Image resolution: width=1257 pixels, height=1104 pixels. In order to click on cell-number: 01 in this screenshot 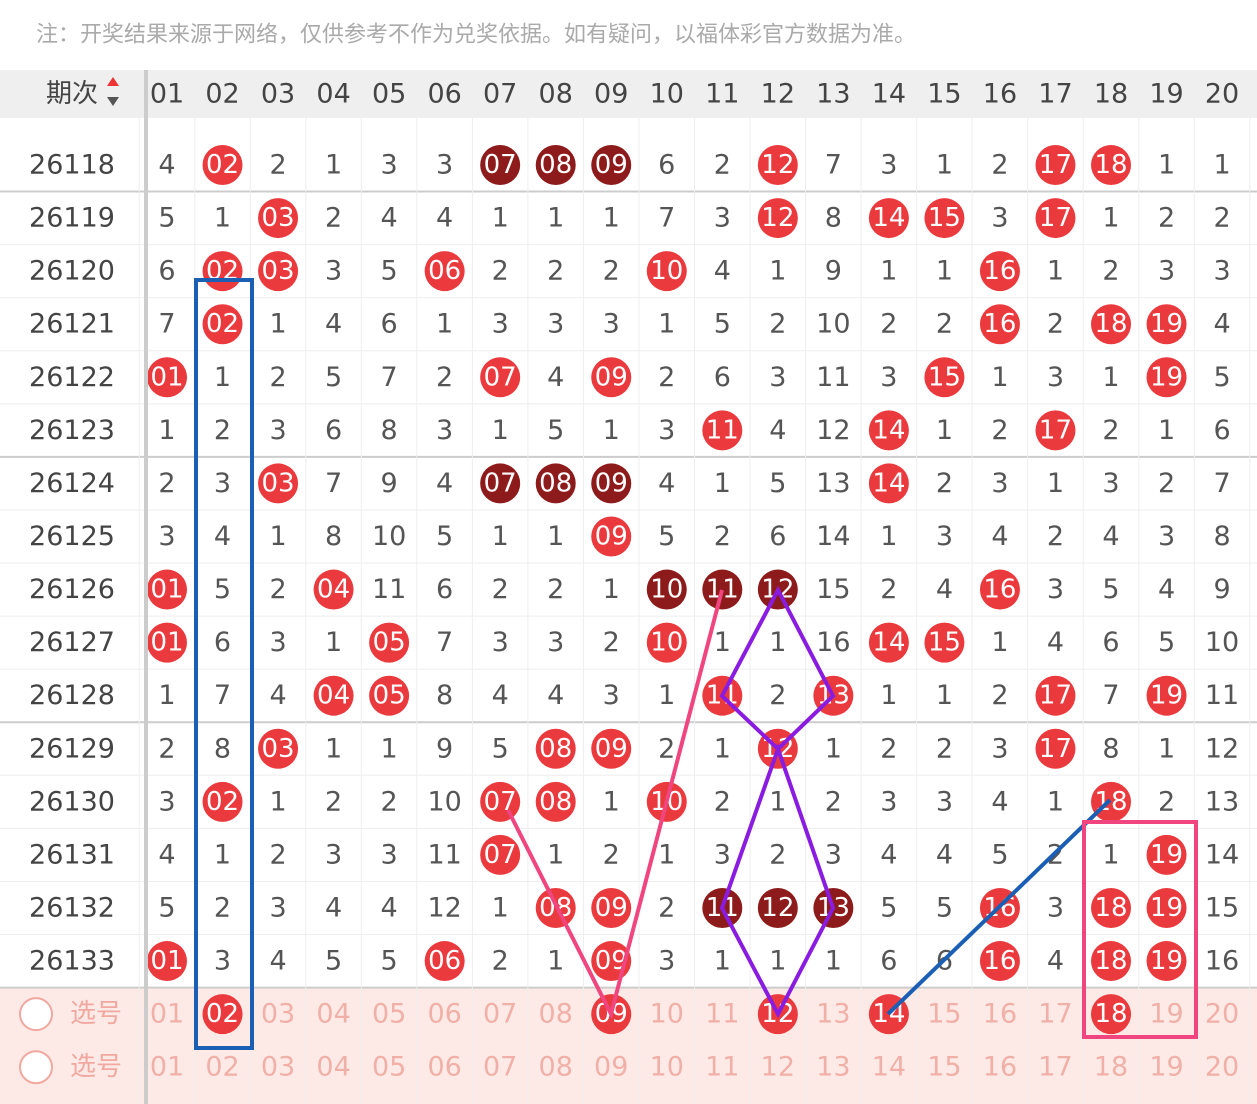, I will do `click(167, 1067)`.